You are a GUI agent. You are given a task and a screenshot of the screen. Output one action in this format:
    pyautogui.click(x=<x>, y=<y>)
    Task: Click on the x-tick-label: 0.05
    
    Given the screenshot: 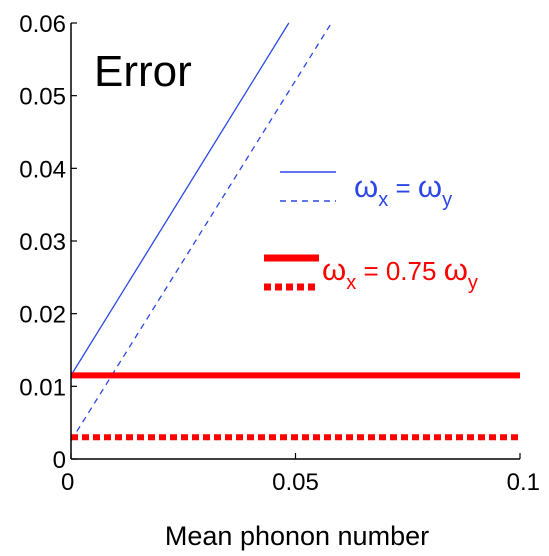 What is the action you would take?
    pyautogui.click(x=295, y=482)
    